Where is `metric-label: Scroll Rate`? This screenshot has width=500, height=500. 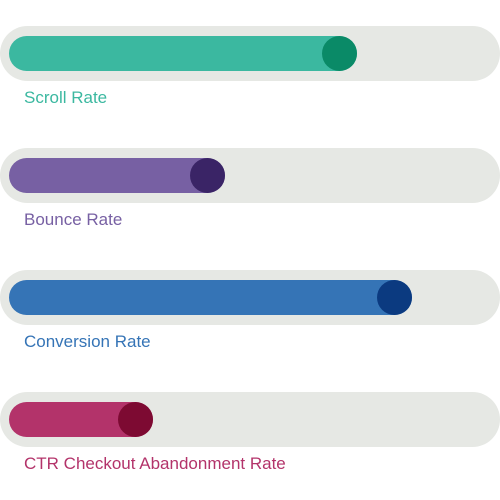
metric-label: Scroll Rate is located at coordinates (66, 97).